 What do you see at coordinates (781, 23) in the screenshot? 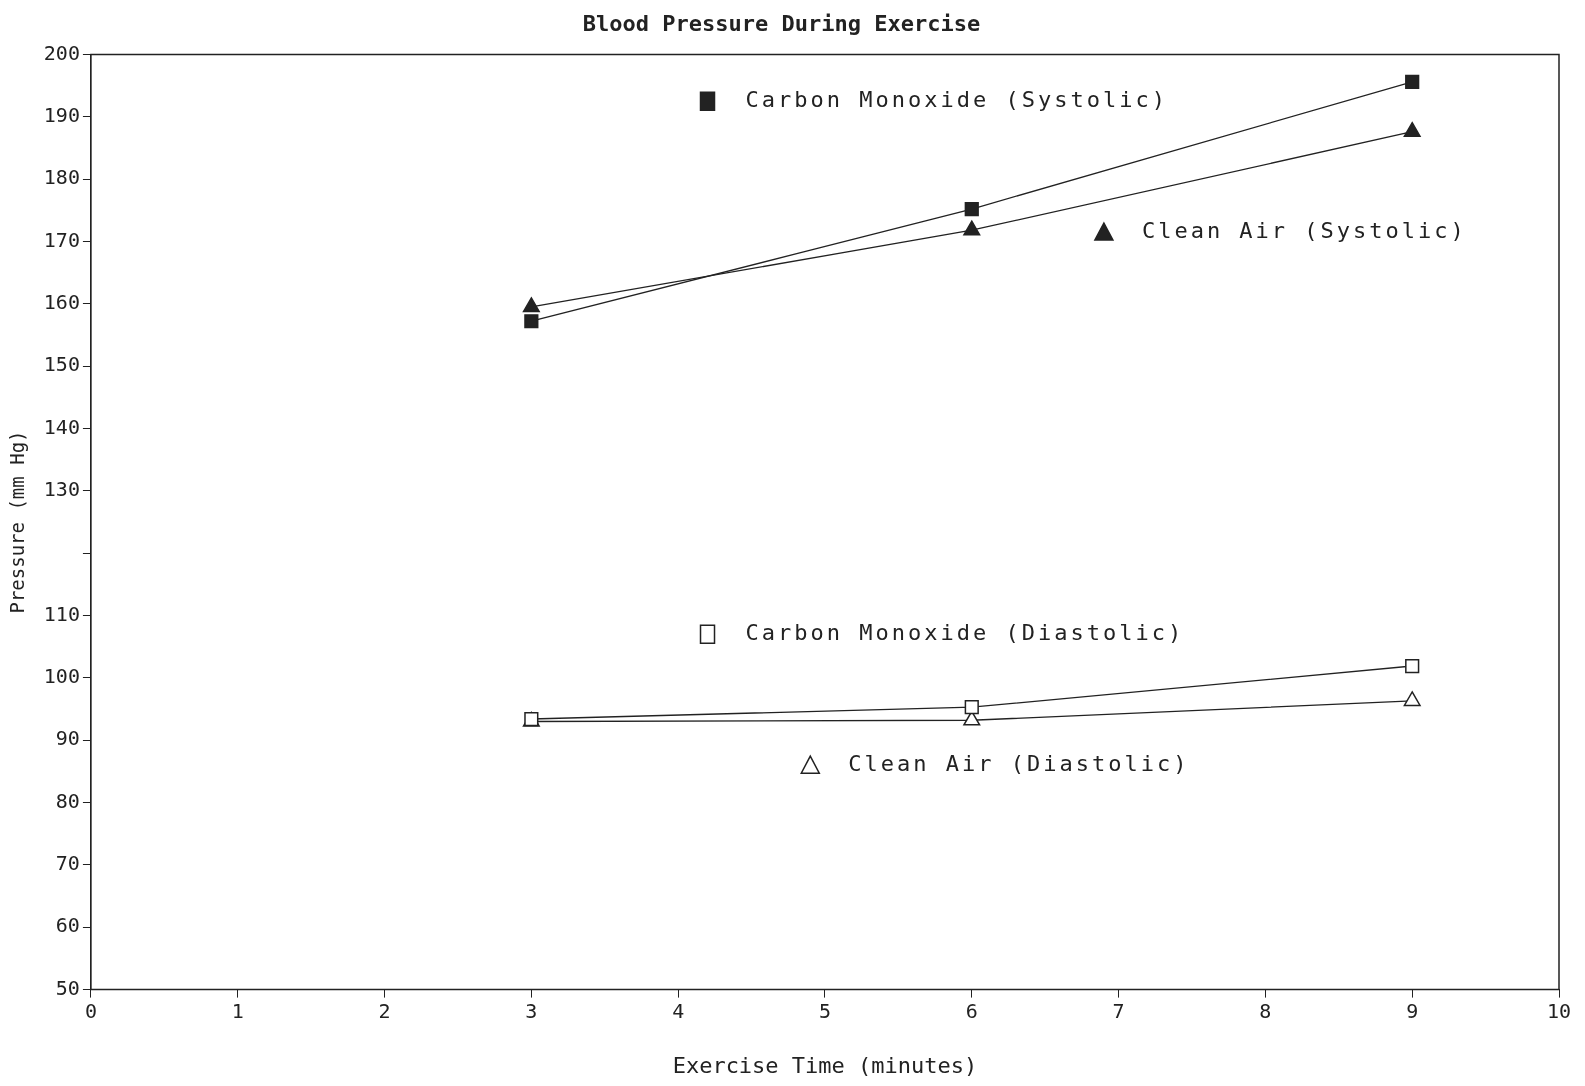
I see `chart-title: Blood Pressure During Exercise` at bounding box center [781, 23].